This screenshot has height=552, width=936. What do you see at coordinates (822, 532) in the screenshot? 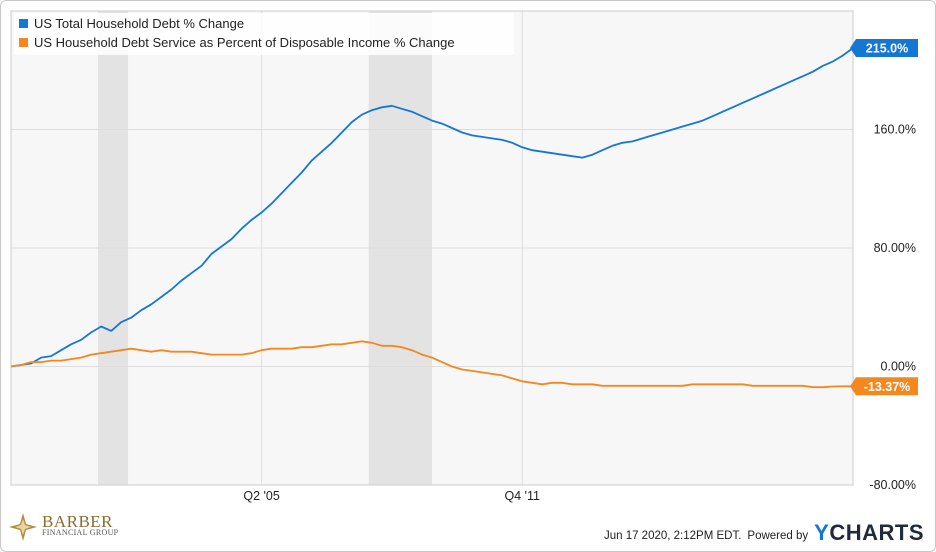
I see `ycharts-y: Y` at bounding box center [822, 532].